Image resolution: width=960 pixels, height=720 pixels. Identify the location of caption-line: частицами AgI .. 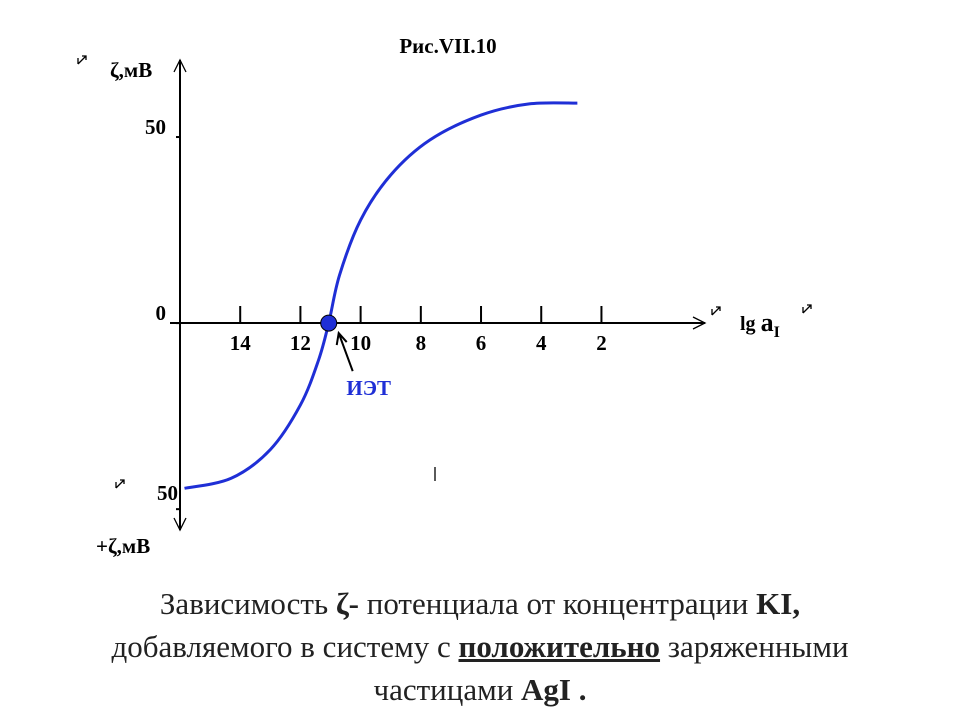
(480, 689).